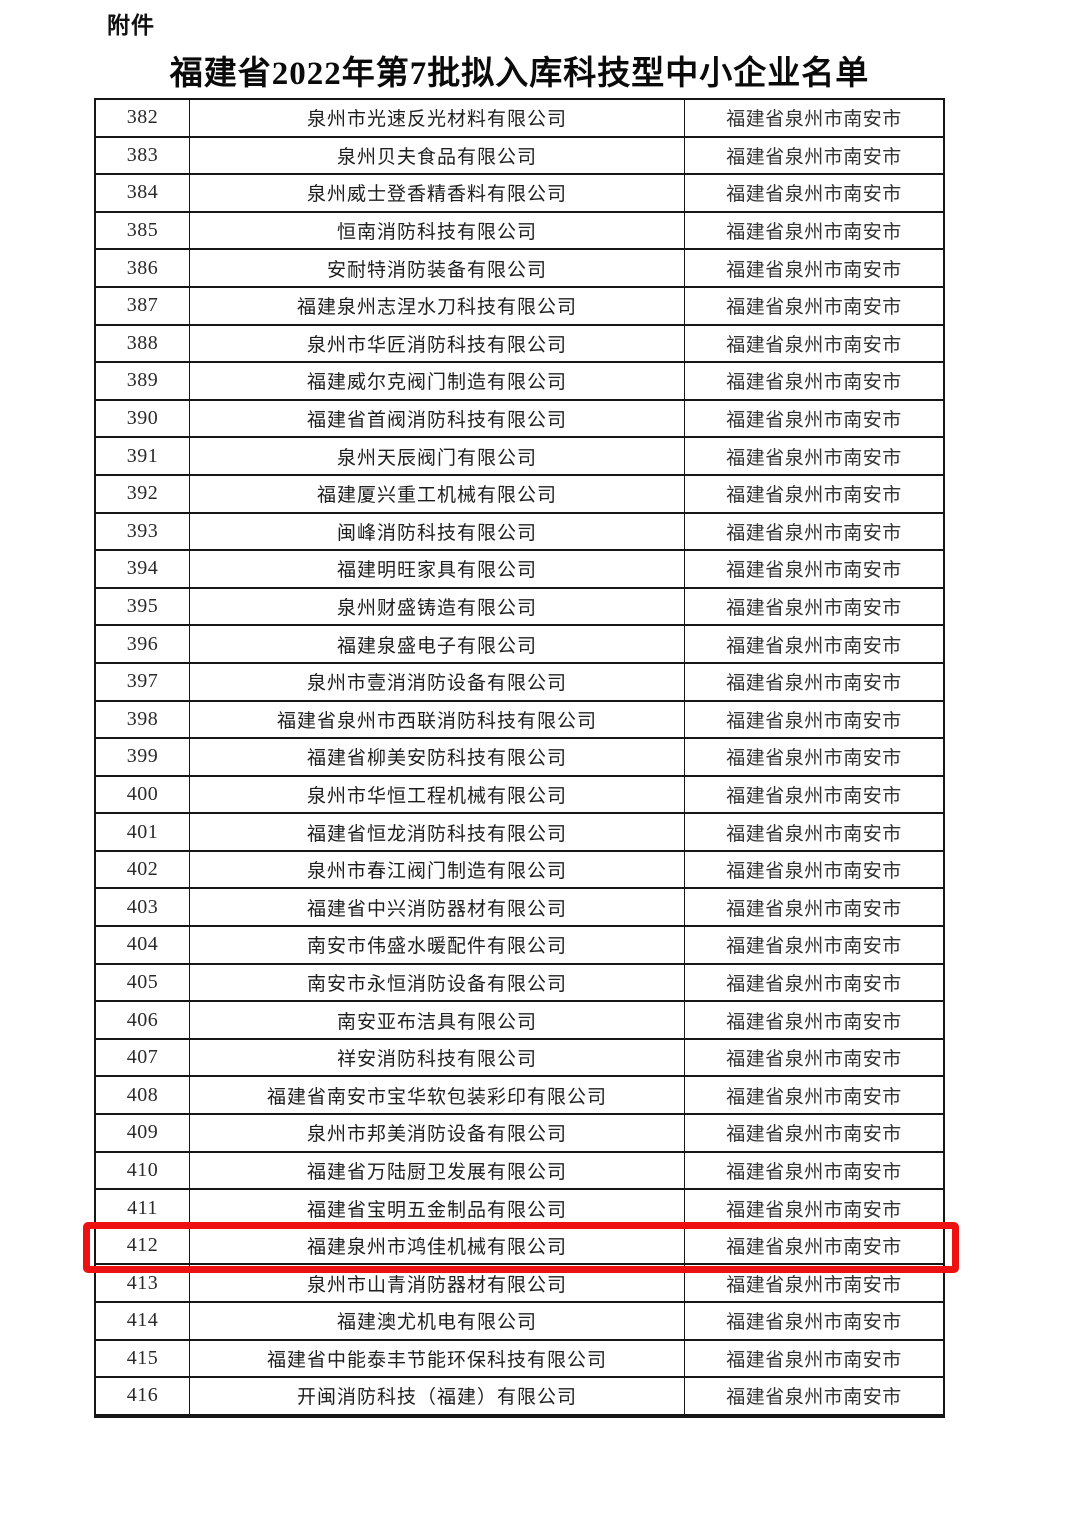 Image resolution: width=1080 pixels, height=1526 pixels. What do you see at coordinates (143, 869) in the screenshot?
I see `row-number-cell: 402` at bounding box center [143, 869].